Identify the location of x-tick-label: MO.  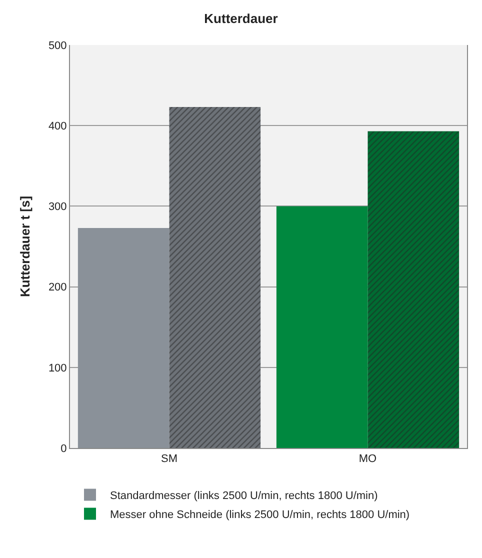
(368, 459).